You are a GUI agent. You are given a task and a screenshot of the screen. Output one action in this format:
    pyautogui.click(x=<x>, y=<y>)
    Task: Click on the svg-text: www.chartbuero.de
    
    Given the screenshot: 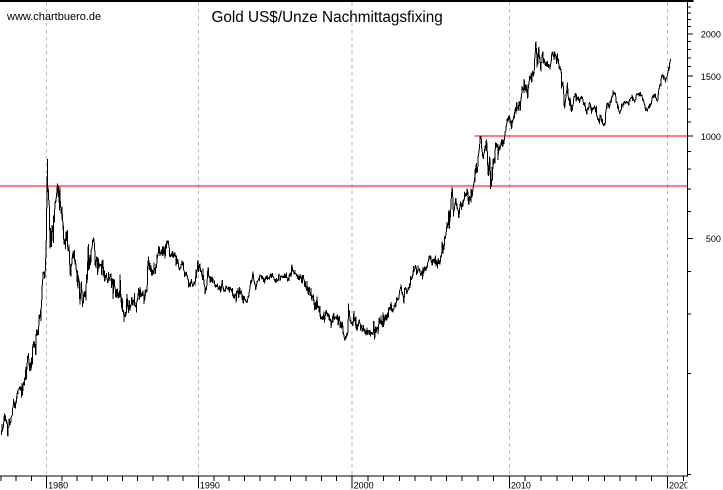 What is the action you would take?
    pyautogui.click(x=53, y=17)
    